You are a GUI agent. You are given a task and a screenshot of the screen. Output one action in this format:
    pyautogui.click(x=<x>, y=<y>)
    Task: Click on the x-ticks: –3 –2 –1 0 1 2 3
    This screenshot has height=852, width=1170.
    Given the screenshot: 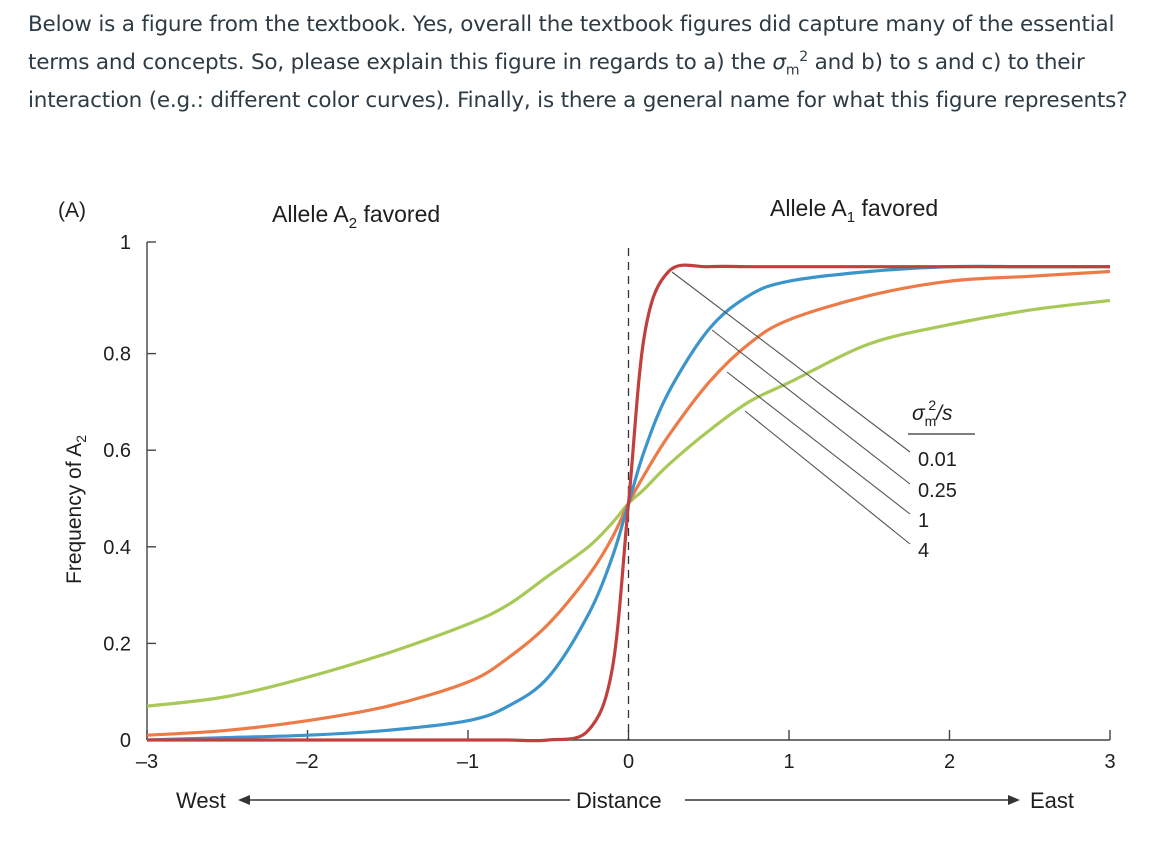 What is the action you would take?
    pyautogui.click(x=626, y=751)
    